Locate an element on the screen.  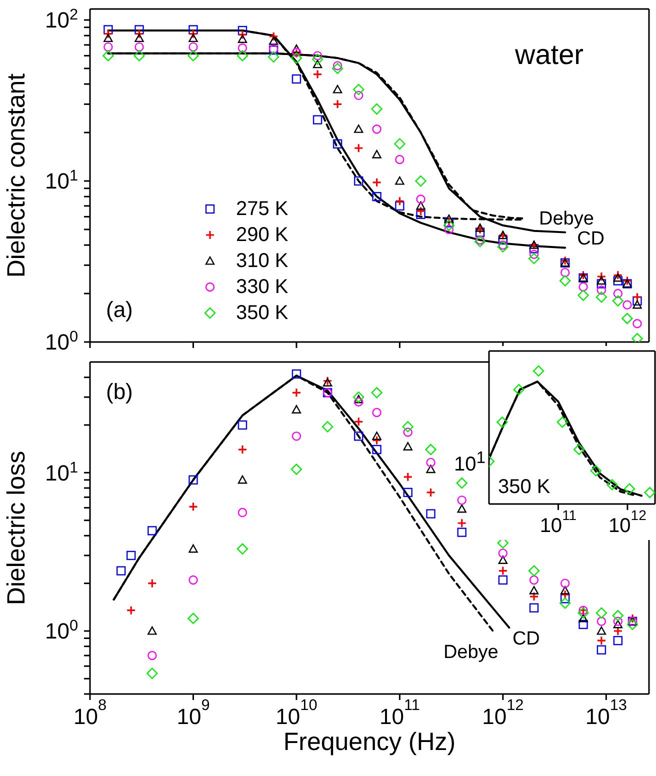
annotation: (a) is located at coordinates (119, 309).